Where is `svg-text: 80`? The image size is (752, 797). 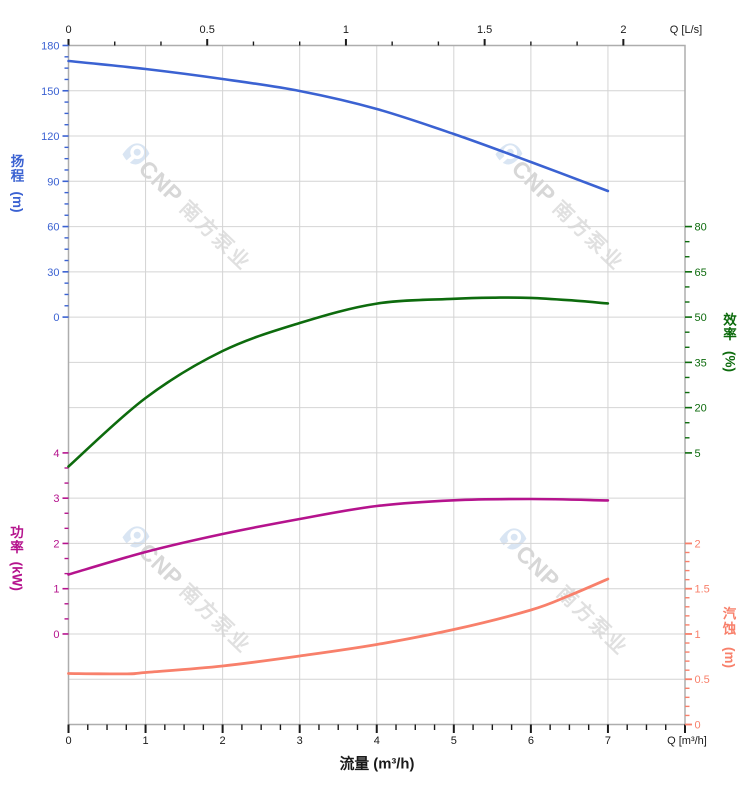 svg-text: 80 is located at coordinates (701, 228).